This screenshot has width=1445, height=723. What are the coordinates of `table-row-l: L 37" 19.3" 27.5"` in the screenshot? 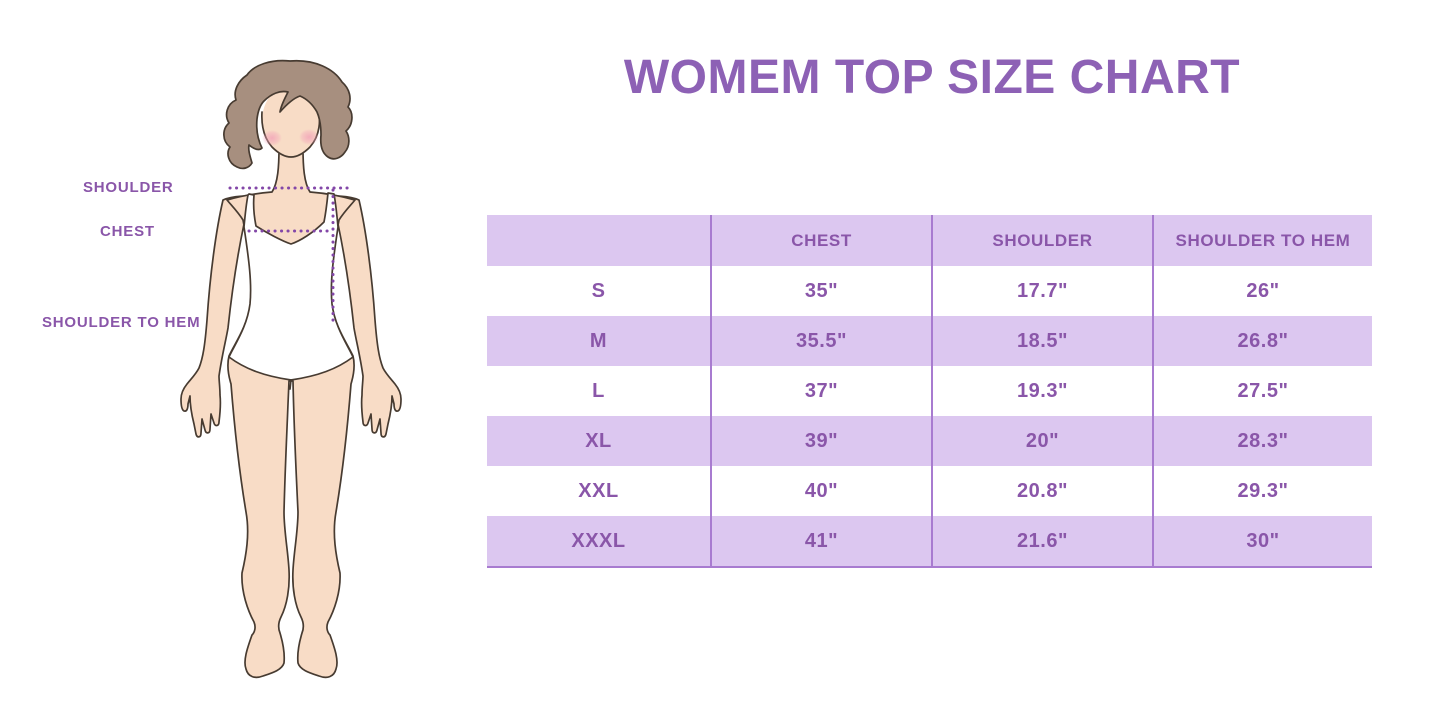 It's located at (929, 391).